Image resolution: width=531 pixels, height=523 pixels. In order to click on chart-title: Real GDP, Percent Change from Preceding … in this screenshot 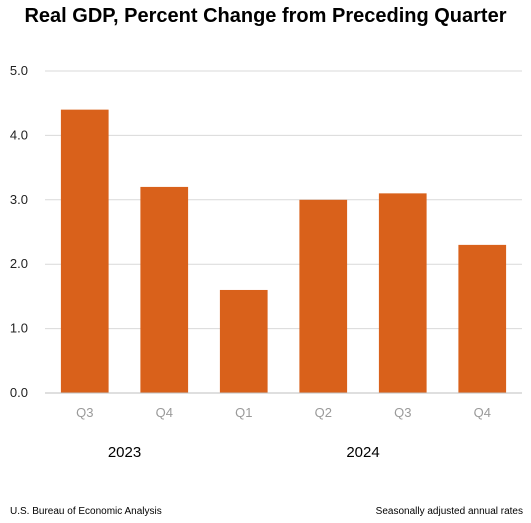, I will do `click(265, 16)`.